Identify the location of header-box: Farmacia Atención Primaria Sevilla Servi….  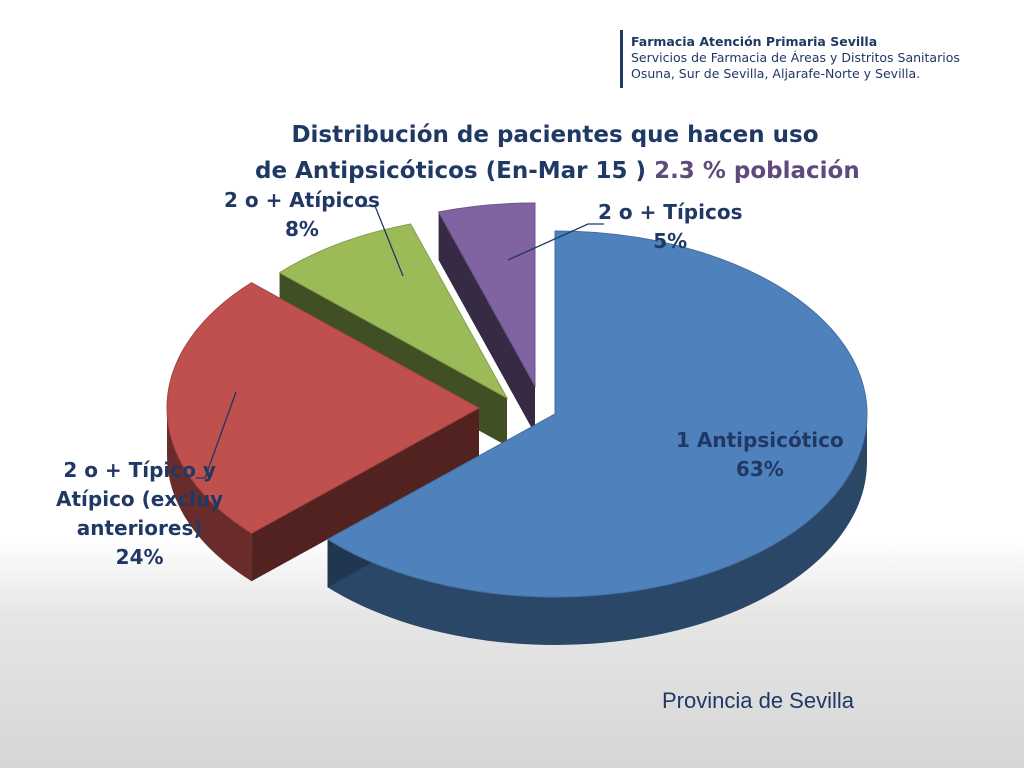
(807, 59).